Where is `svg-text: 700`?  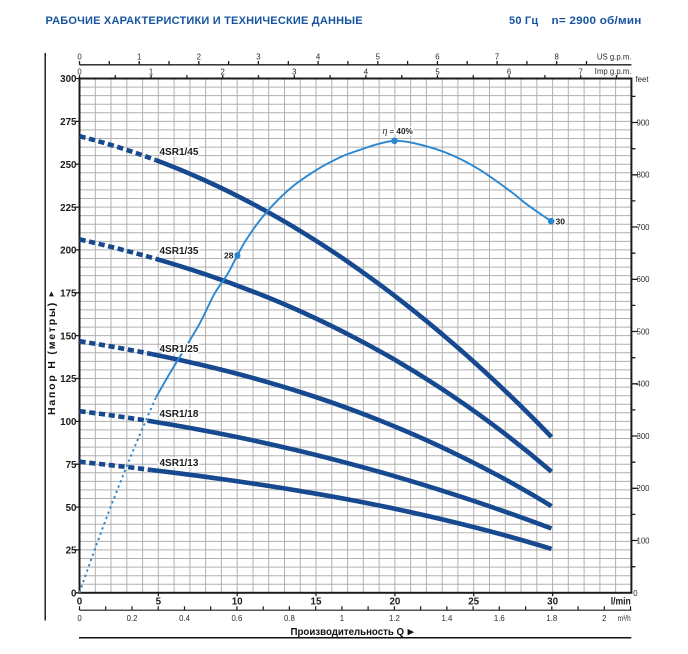
svg-text: 700 is located at coordinates (644, 227).